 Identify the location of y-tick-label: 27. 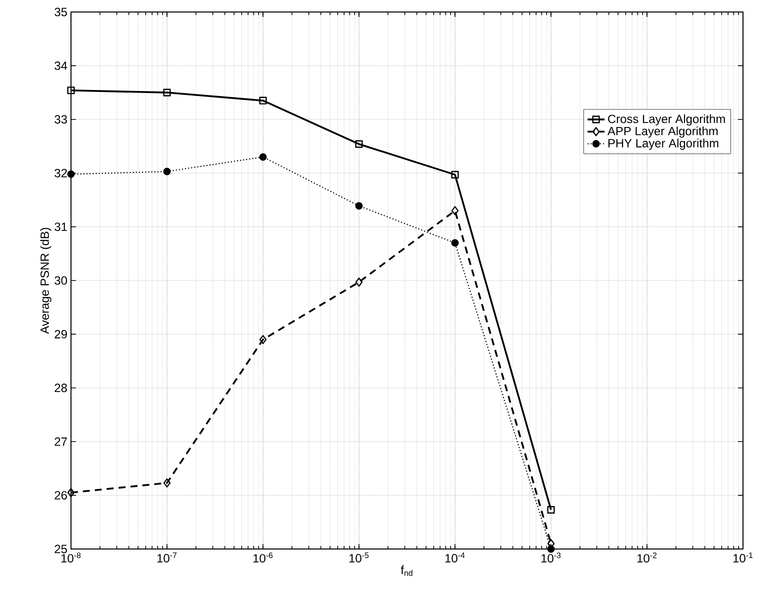
(60, 441).